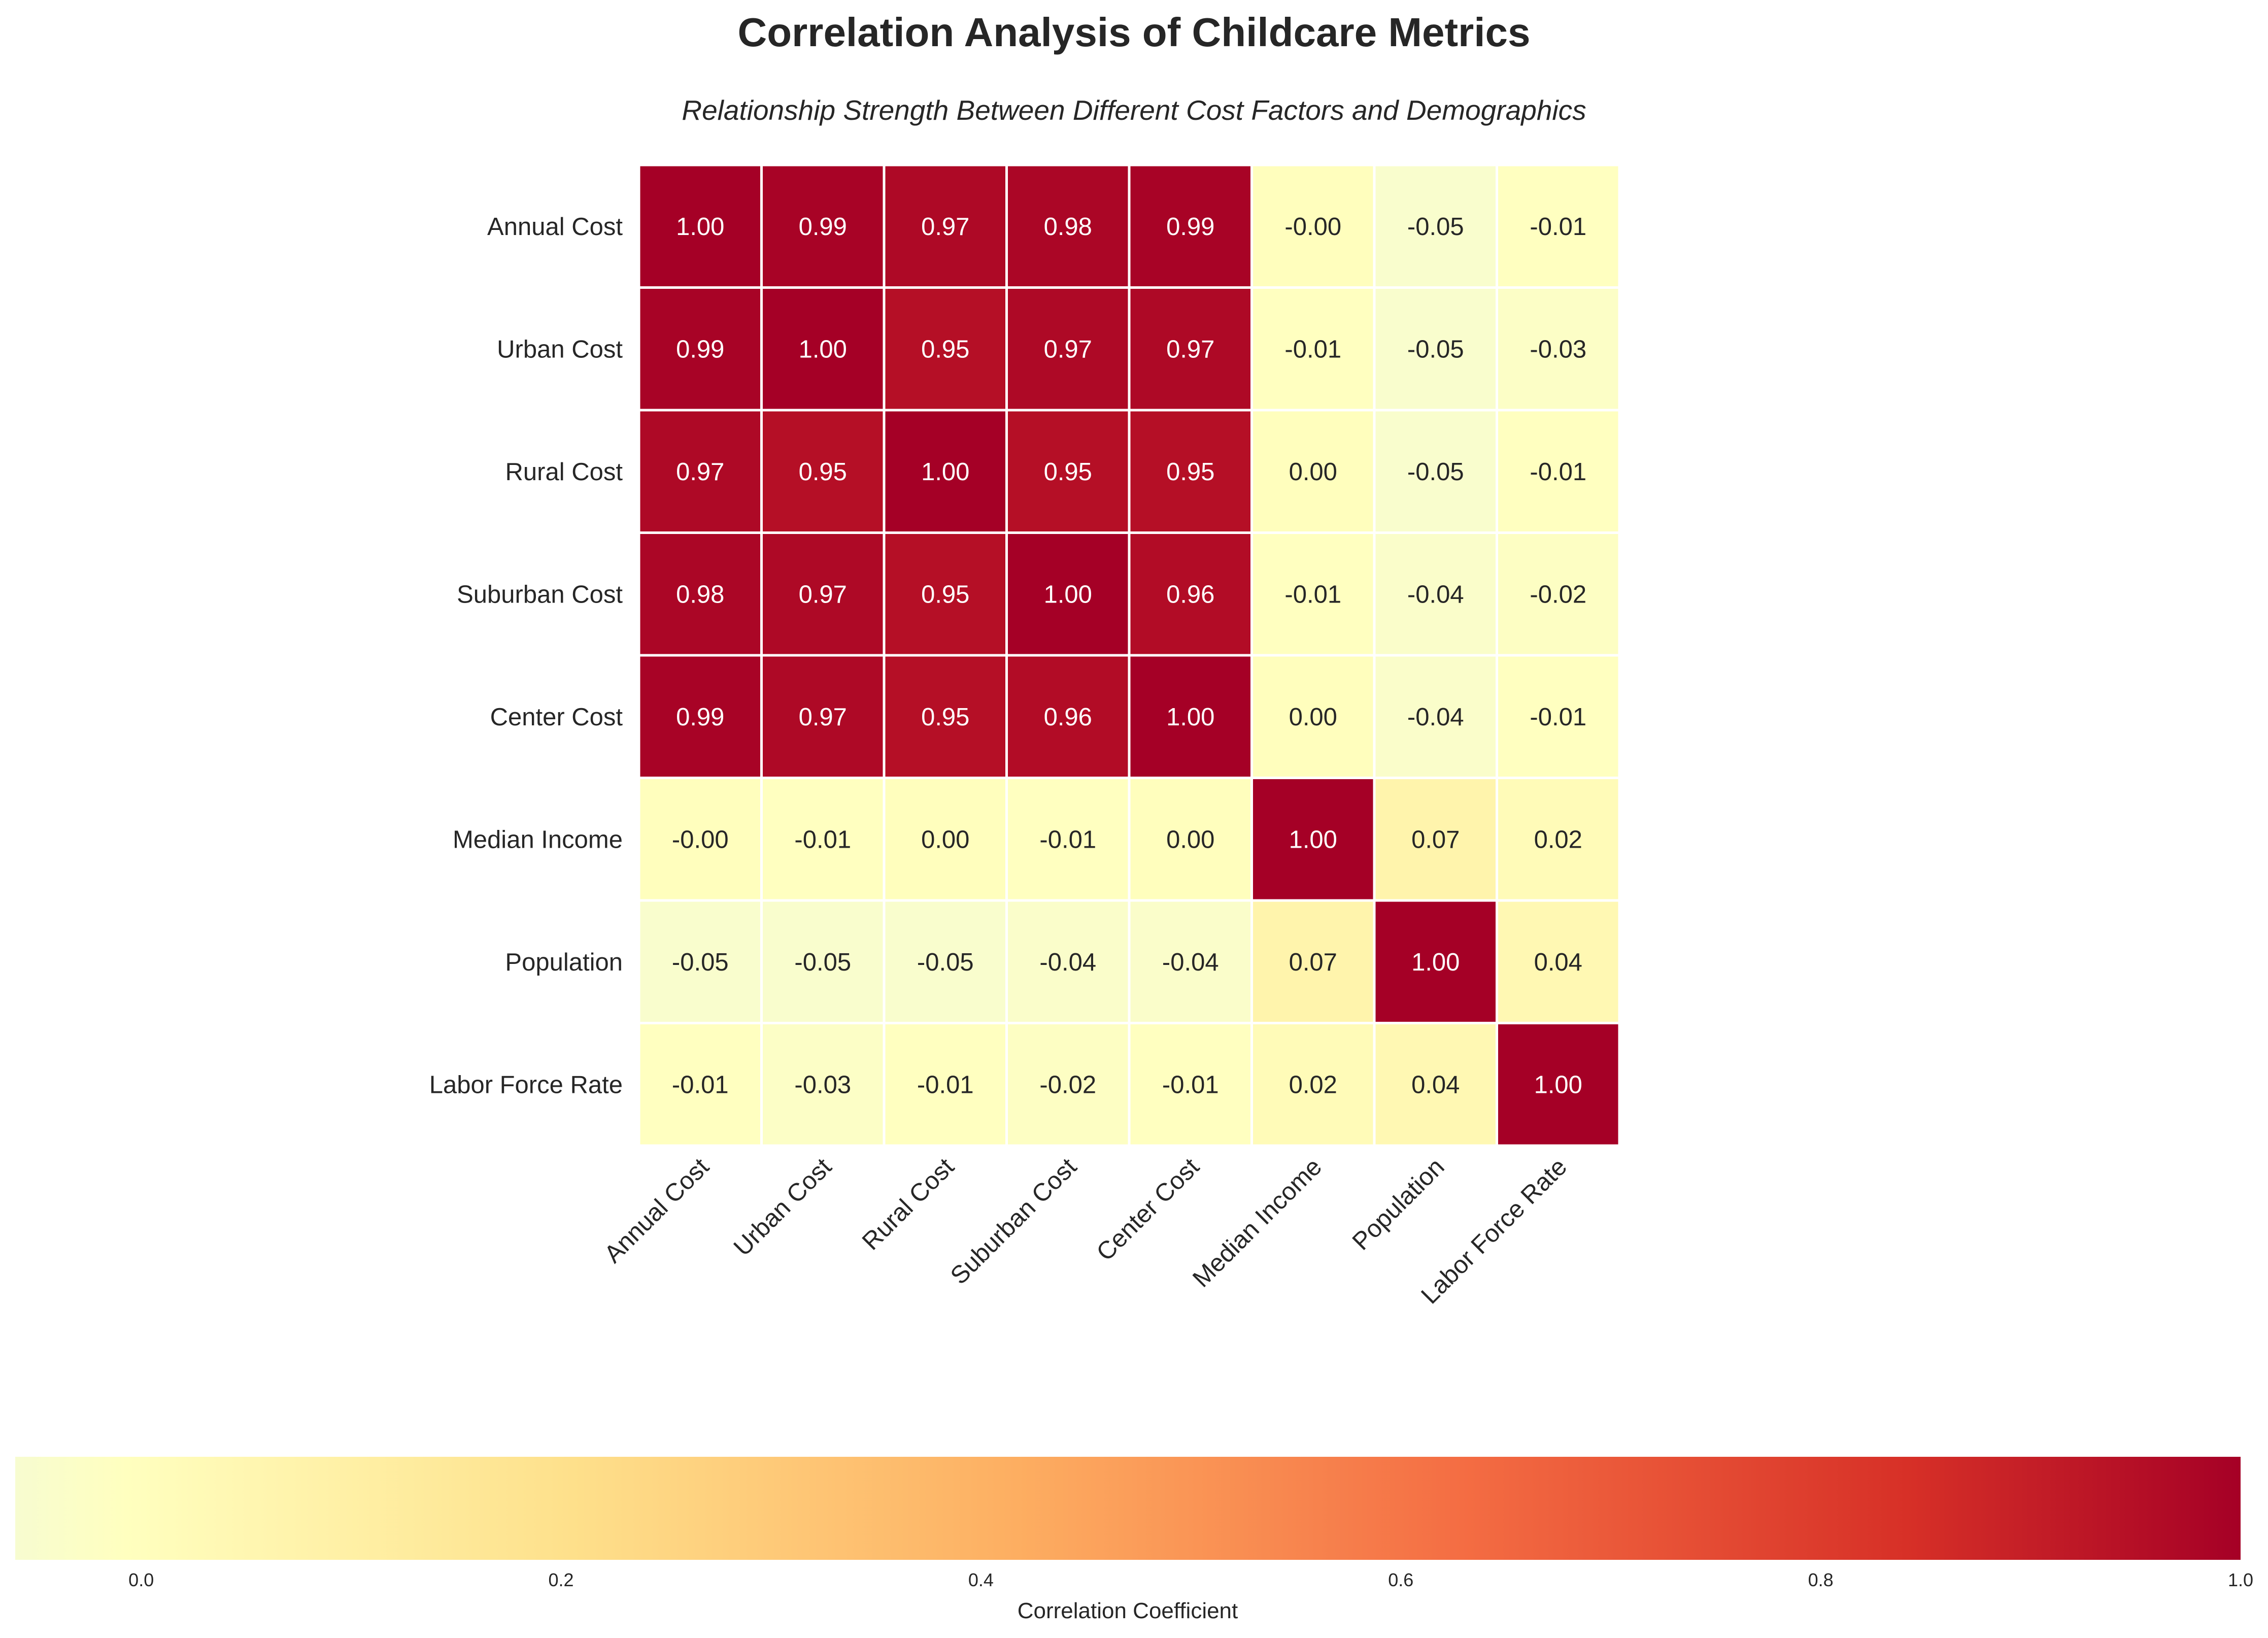 The image size is (2268, 1638). Describe the element at coordinates (1128, 1508) in the screenshot. I see `colorbar-gradient` at that location.